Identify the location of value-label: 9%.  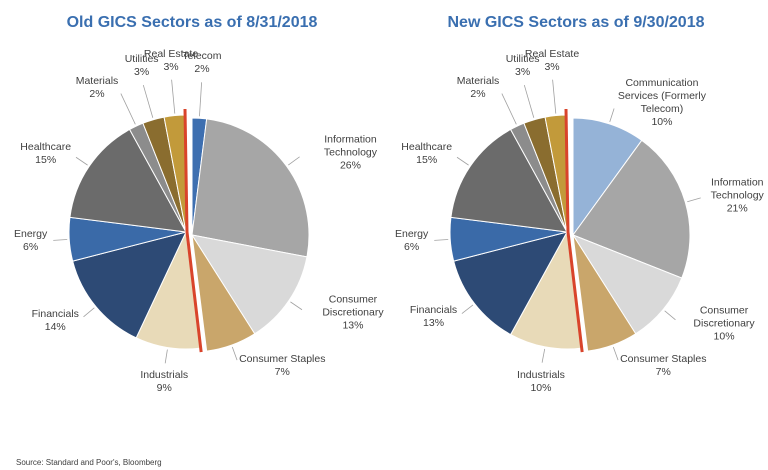
(164, 388).